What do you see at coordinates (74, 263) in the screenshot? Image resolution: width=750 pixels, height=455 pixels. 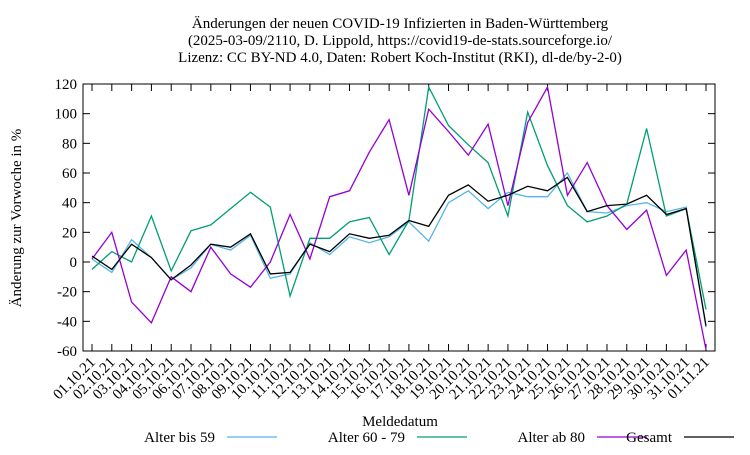 I see `y-tick-label: 0` at bounding box center [74, 263].